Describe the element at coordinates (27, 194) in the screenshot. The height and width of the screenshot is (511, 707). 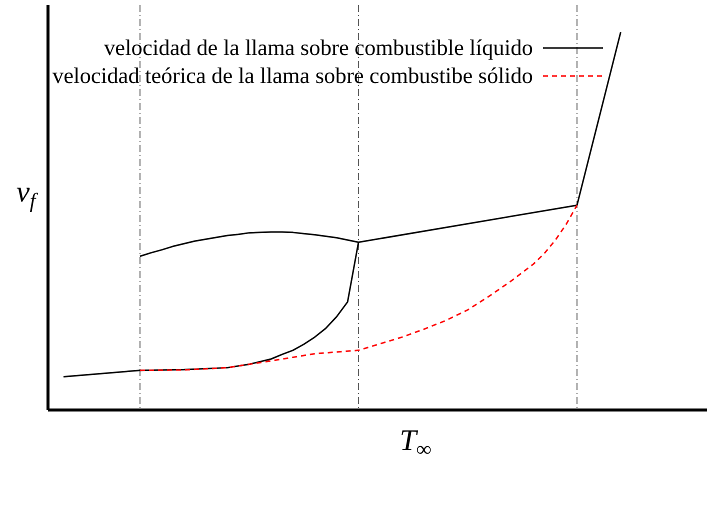
I see `y-axis-title: v$_{f}$` at that location.